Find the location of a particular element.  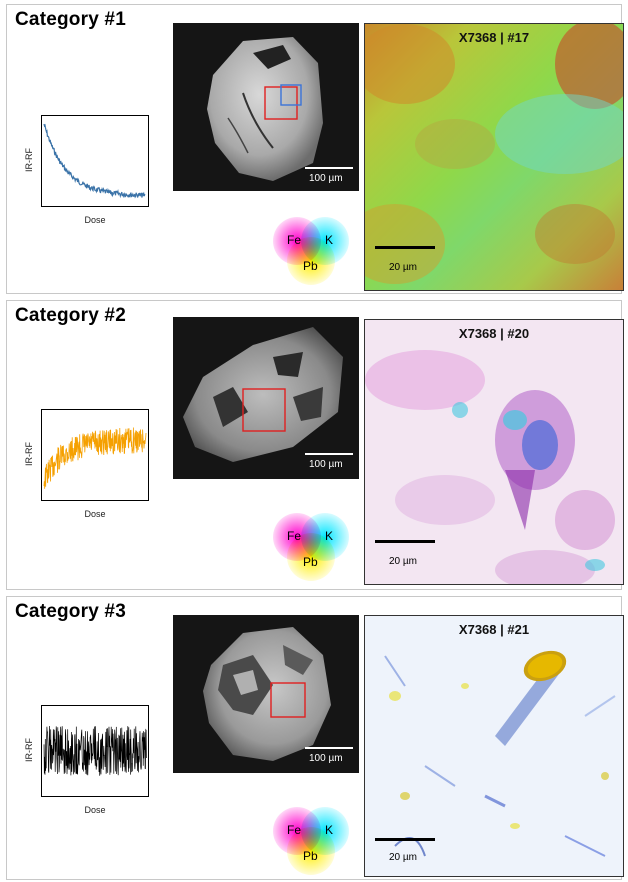

irrf-plot-growth is located at coordinates (95, 455).